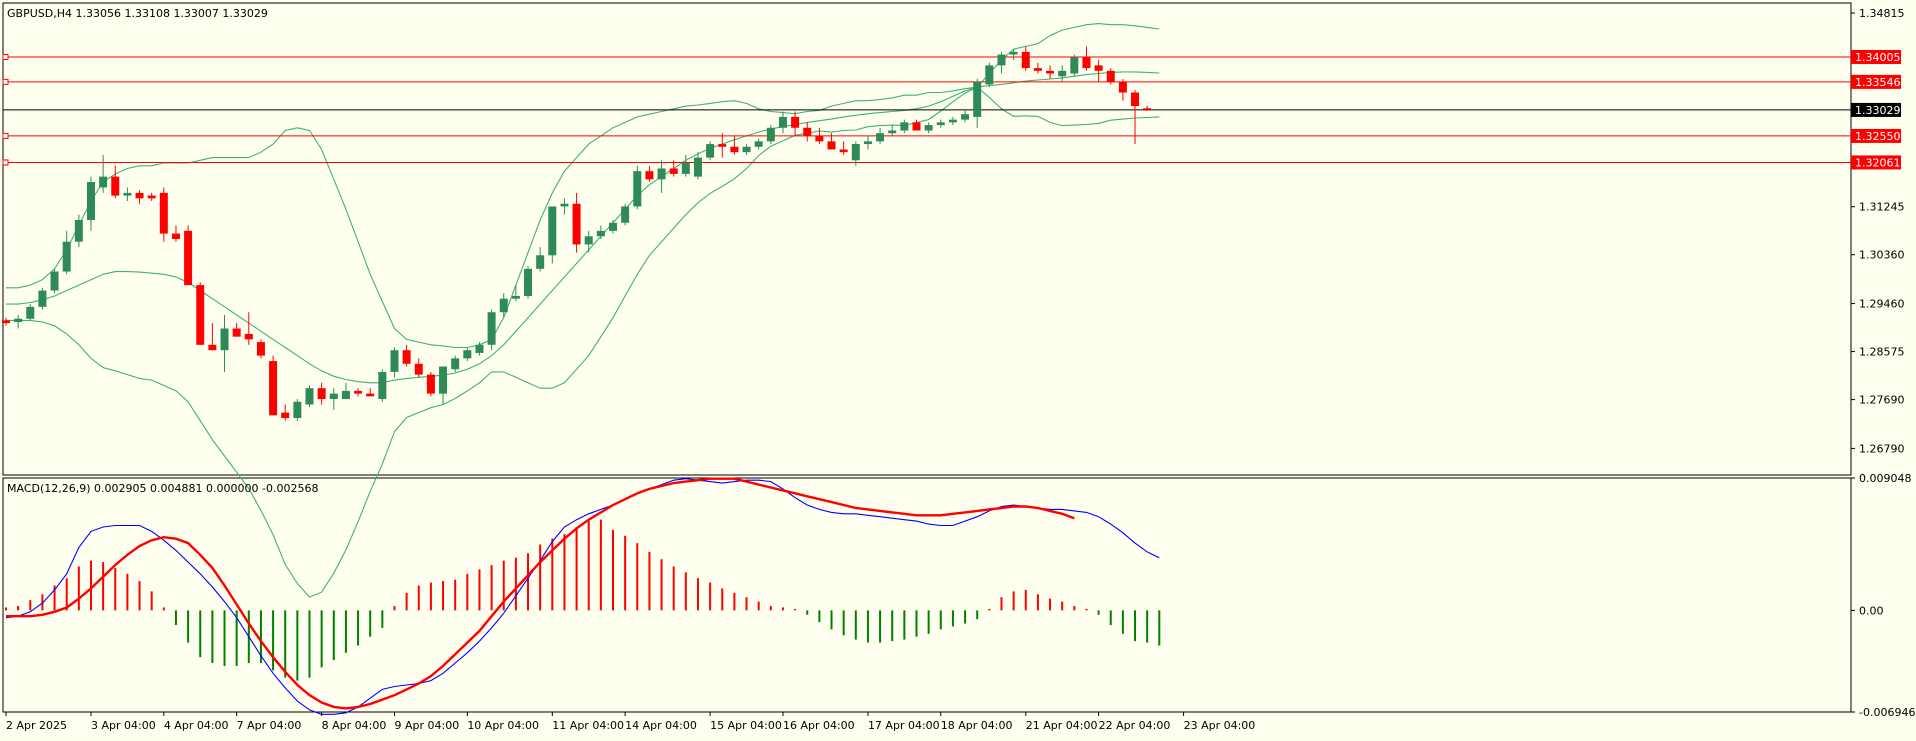 The height and width of the screenshot is (741, 1916). What do you see at coordinates (1135, 725) in the screenshot?
I see `time-axis-label: 22 Apr 04:00` at bounding box center [1135, 725].